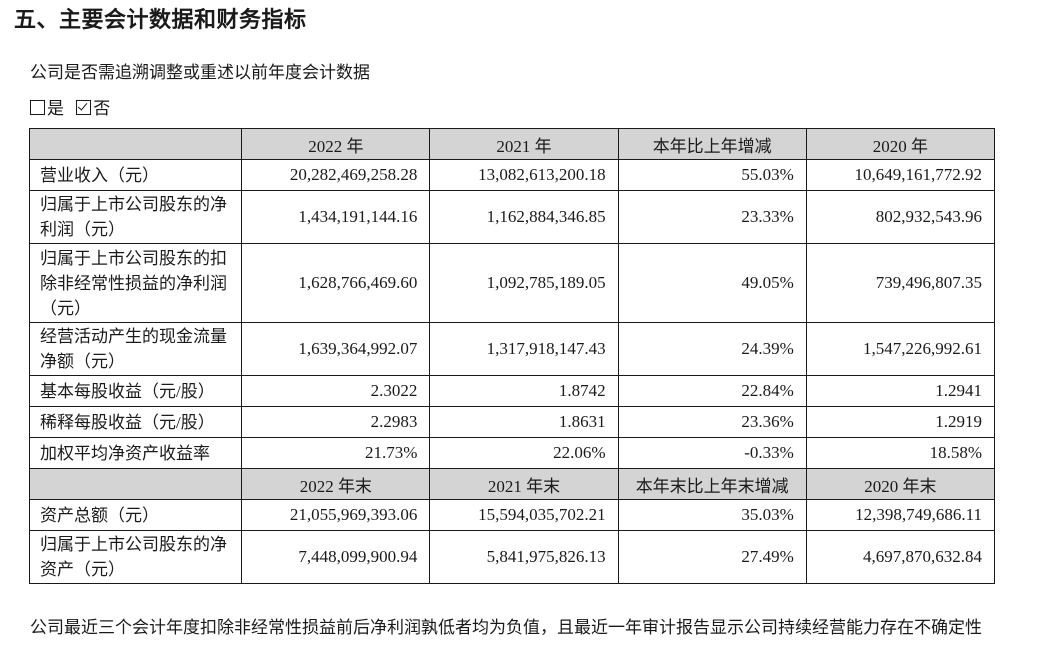 This screenshot has width=1061, height=671. I want to click on option-no: 否, so click(93, 108).